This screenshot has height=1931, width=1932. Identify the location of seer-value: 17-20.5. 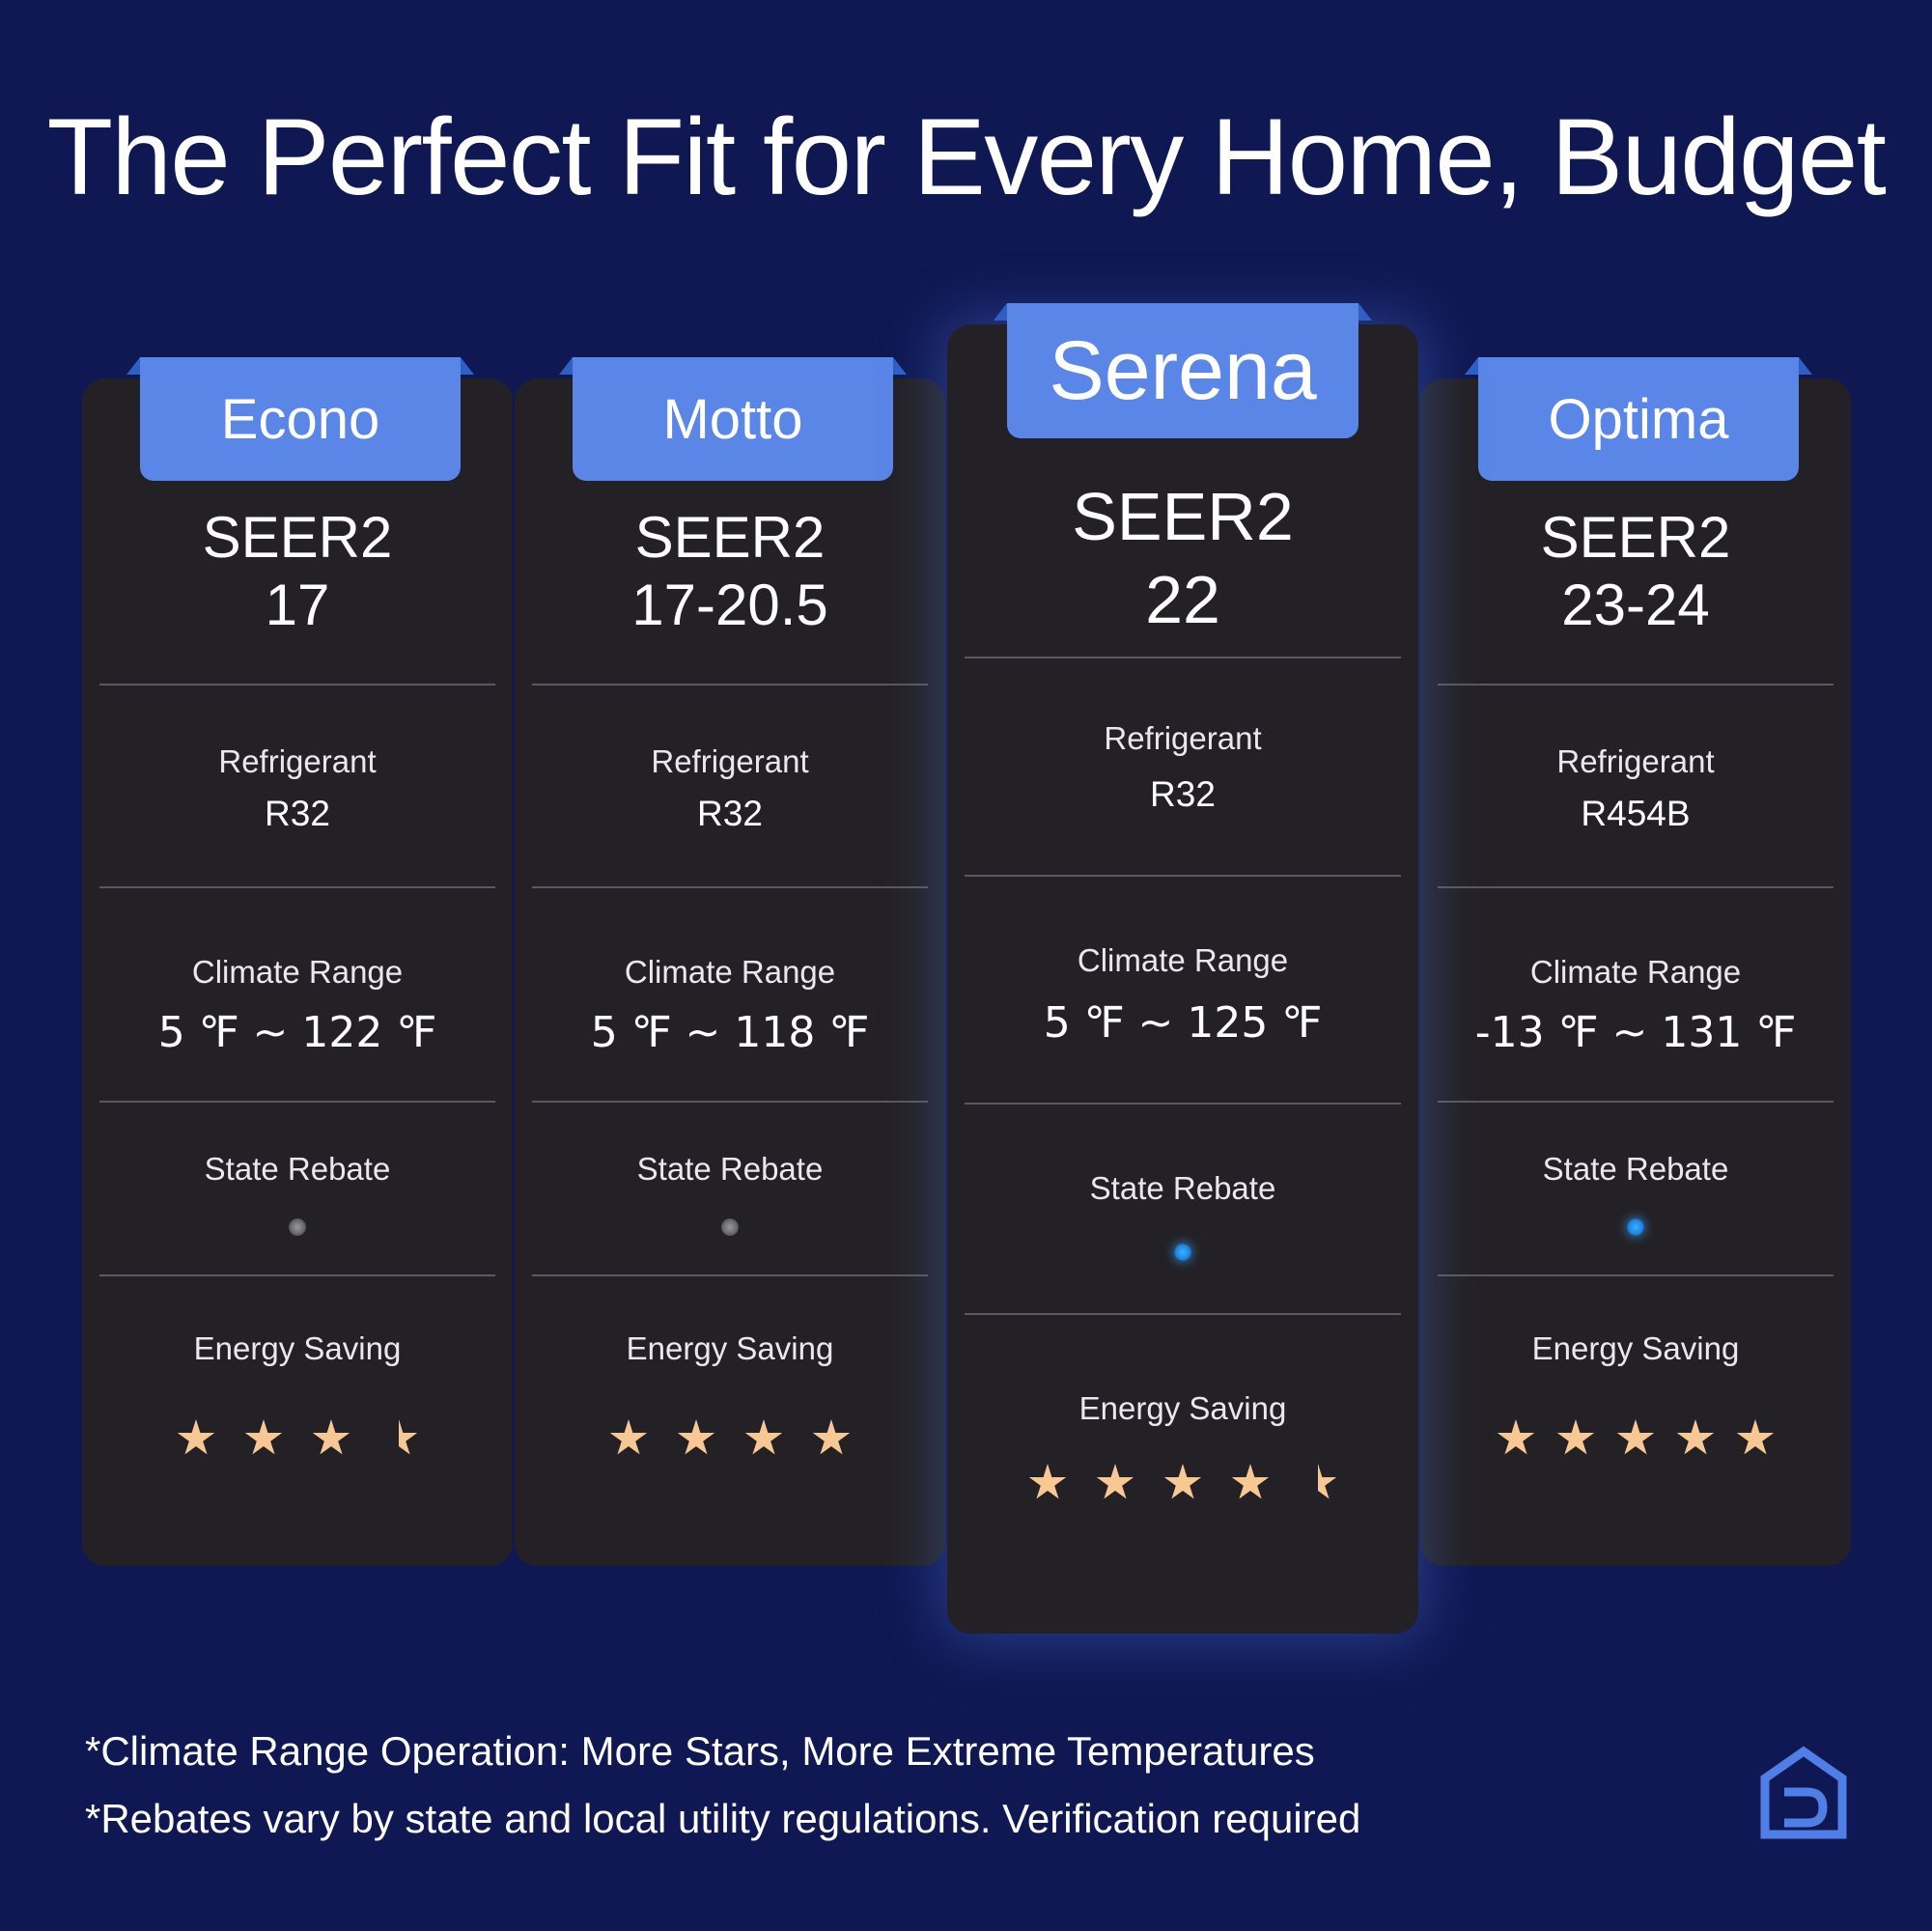
(729, 605).